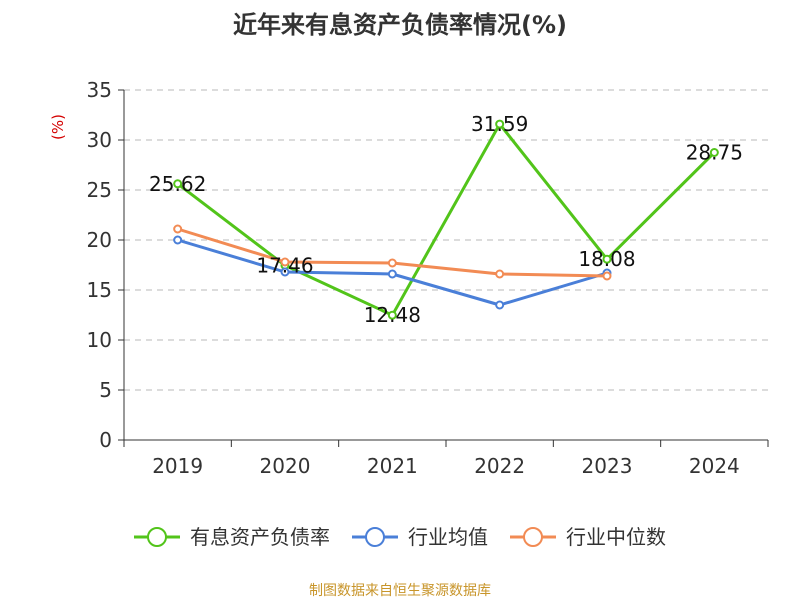  I want to click on data-label: 25.62, so click(177, 184).